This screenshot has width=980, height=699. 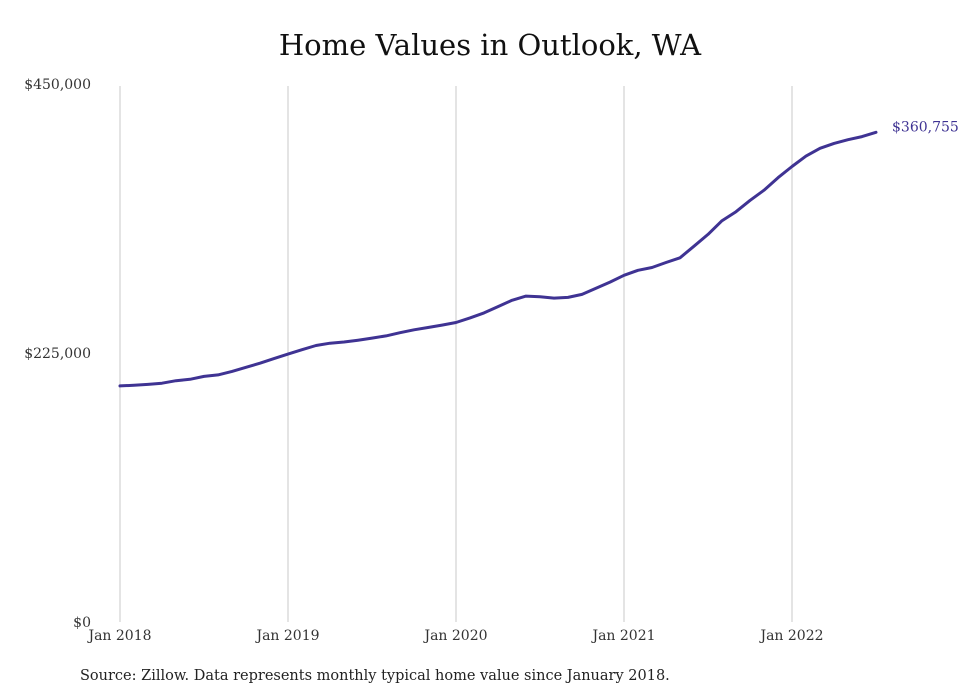 What do you see at coordinates (925, 127) in the screenshot?
I see `end-value-label: $360,755` at bounding box center [925, 127].